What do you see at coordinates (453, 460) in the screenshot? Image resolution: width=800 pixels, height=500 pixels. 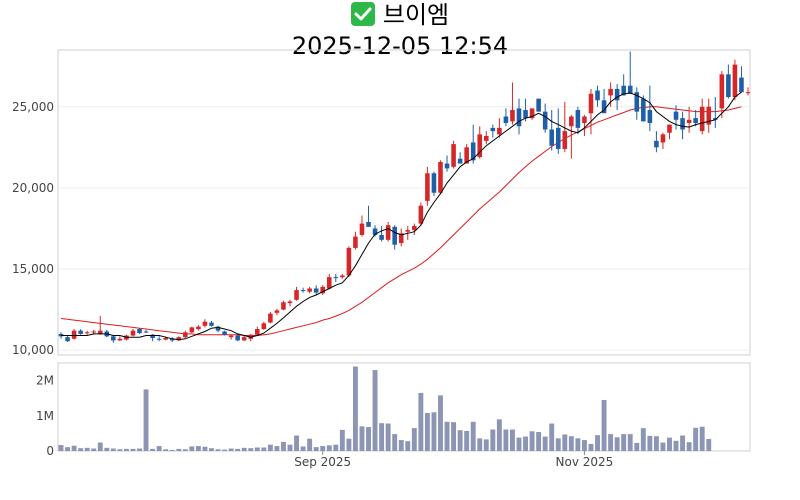 I see `x-axis: Sep 2025 Nov 2025` at bounding box center [453, 460].